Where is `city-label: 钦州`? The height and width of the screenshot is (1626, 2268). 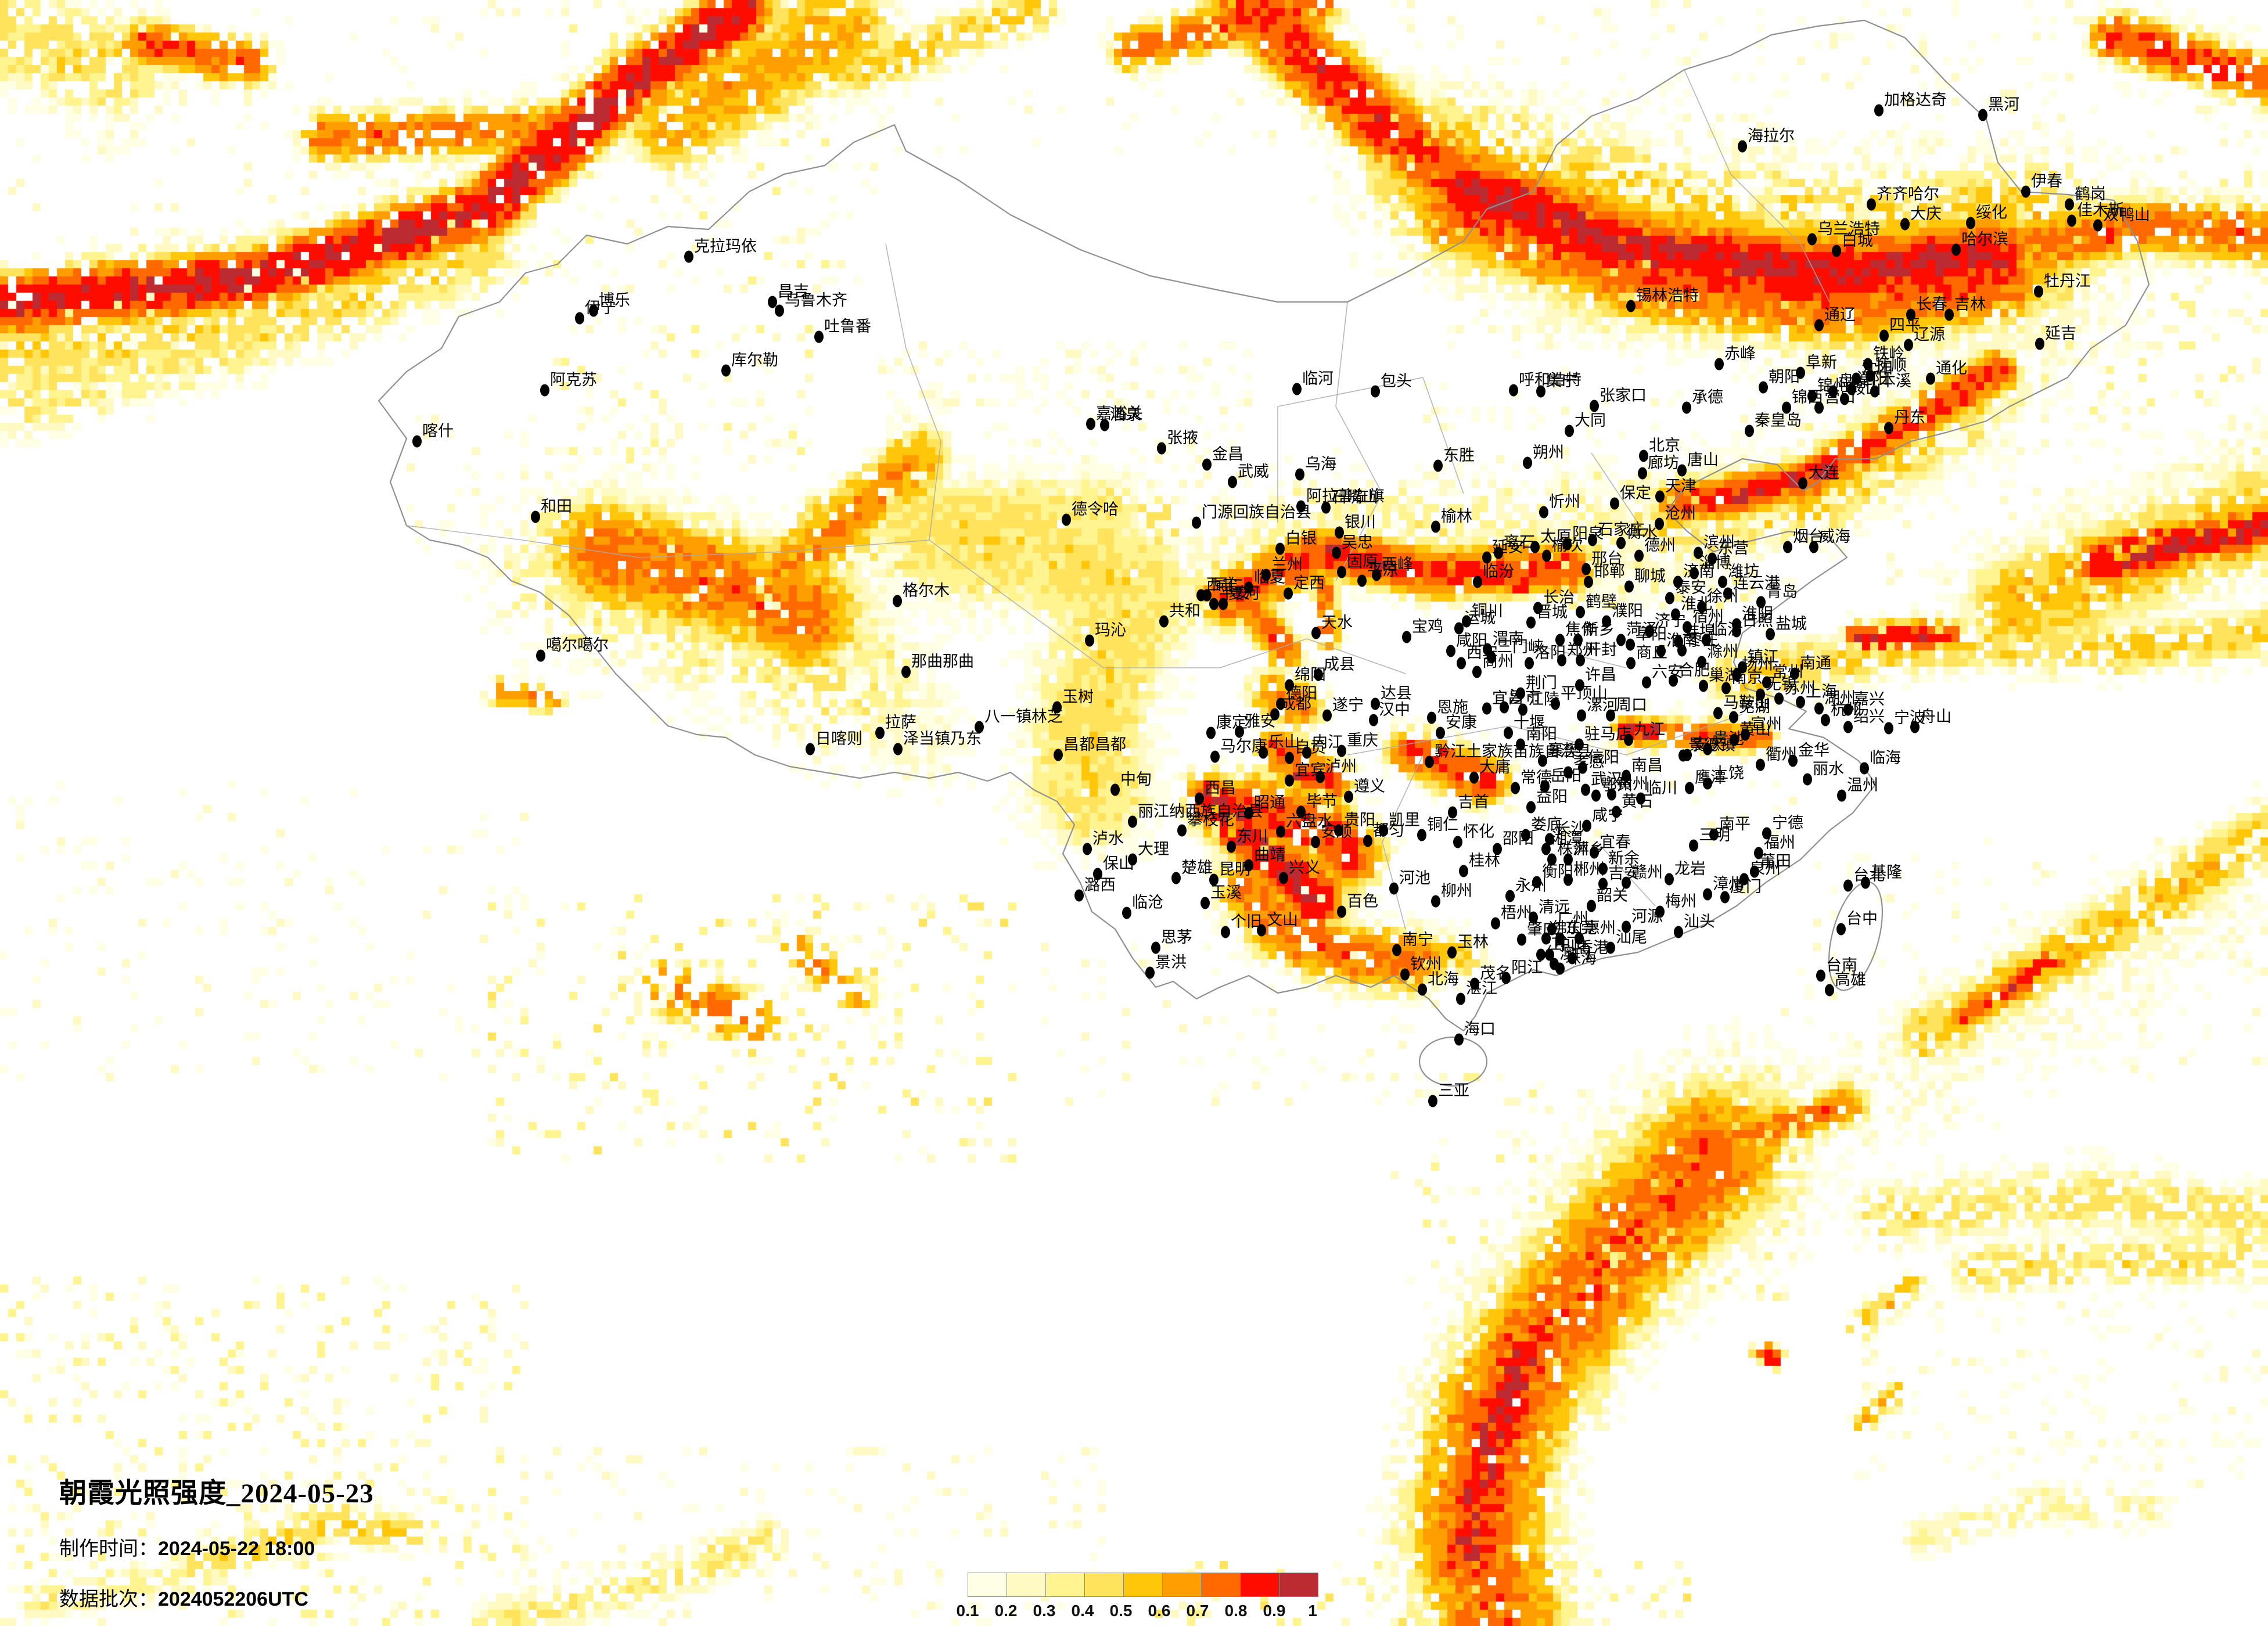 city-label: 钦州 is located at coordinates (1426, 964).